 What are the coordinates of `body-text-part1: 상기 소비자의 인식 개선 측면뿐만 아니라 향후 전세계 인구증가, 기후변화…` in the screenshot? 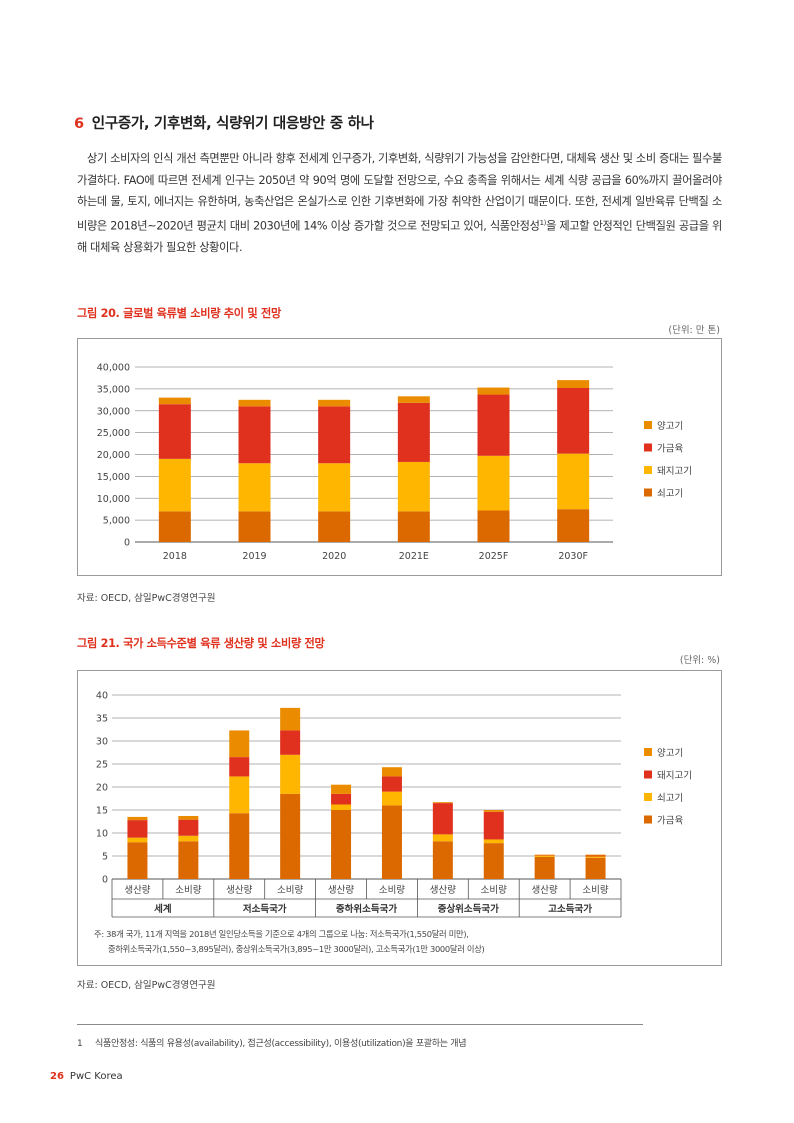 It's located at (399, 192).